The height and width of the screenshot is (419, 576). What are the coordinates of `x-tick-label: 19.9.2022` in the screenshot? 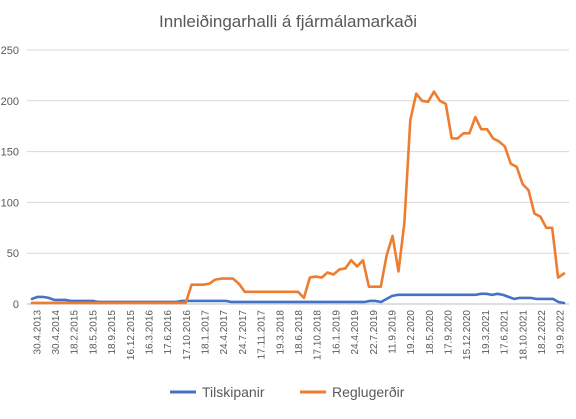 It's located at (561, 332).